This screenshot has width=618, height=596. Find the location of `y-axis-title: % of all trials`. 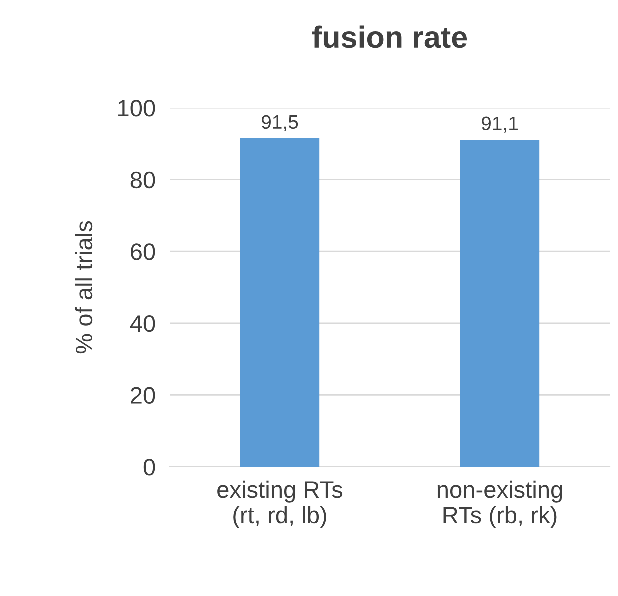

y-axis-title: % of all trials is located at coordinates (84, 287).